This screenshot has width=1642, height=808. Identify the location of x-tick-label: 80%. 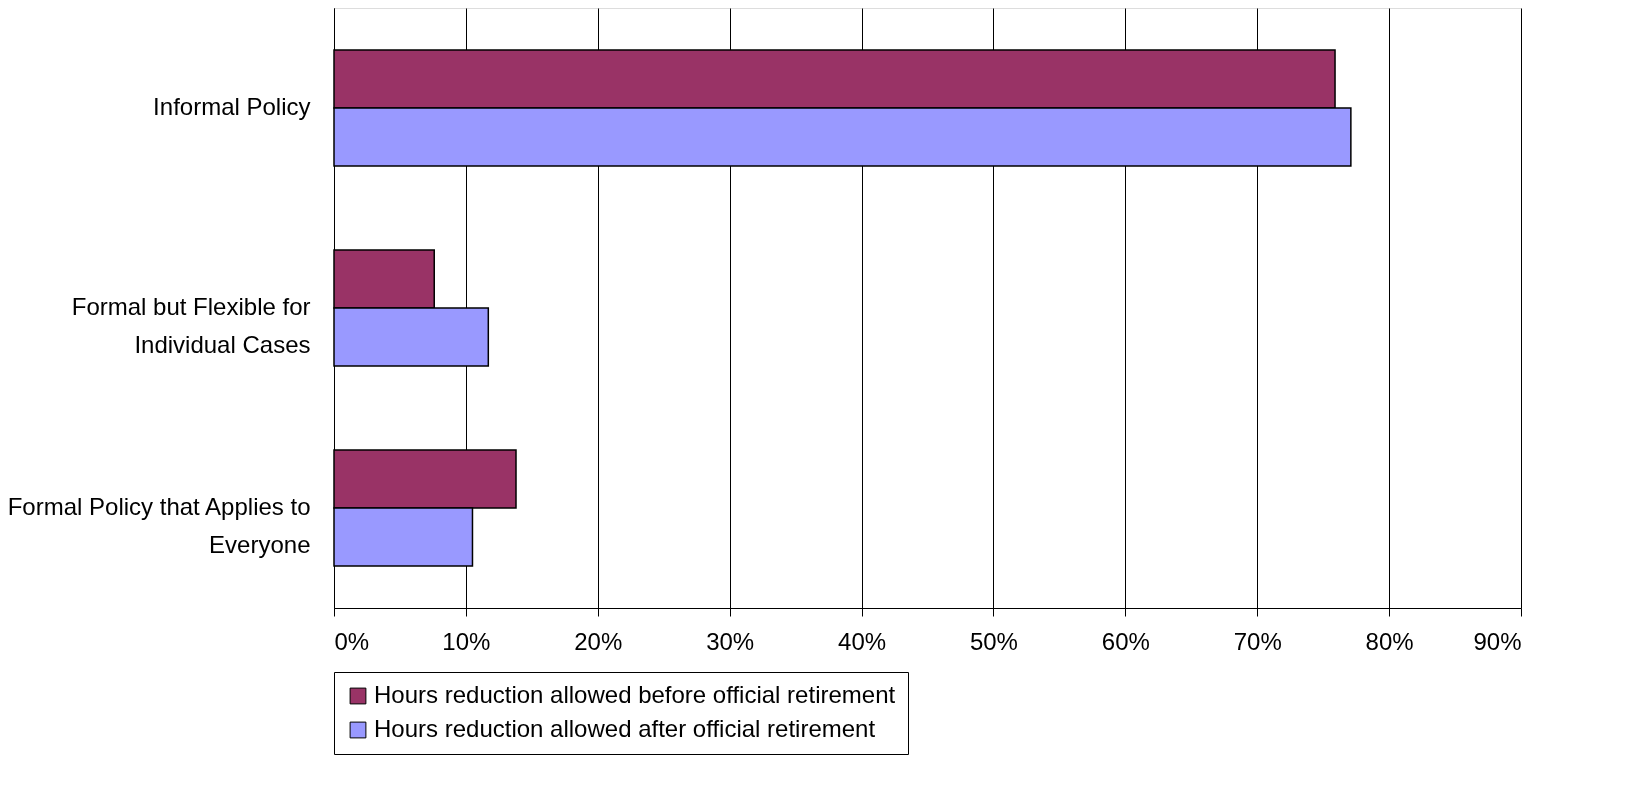
(1389, 641).